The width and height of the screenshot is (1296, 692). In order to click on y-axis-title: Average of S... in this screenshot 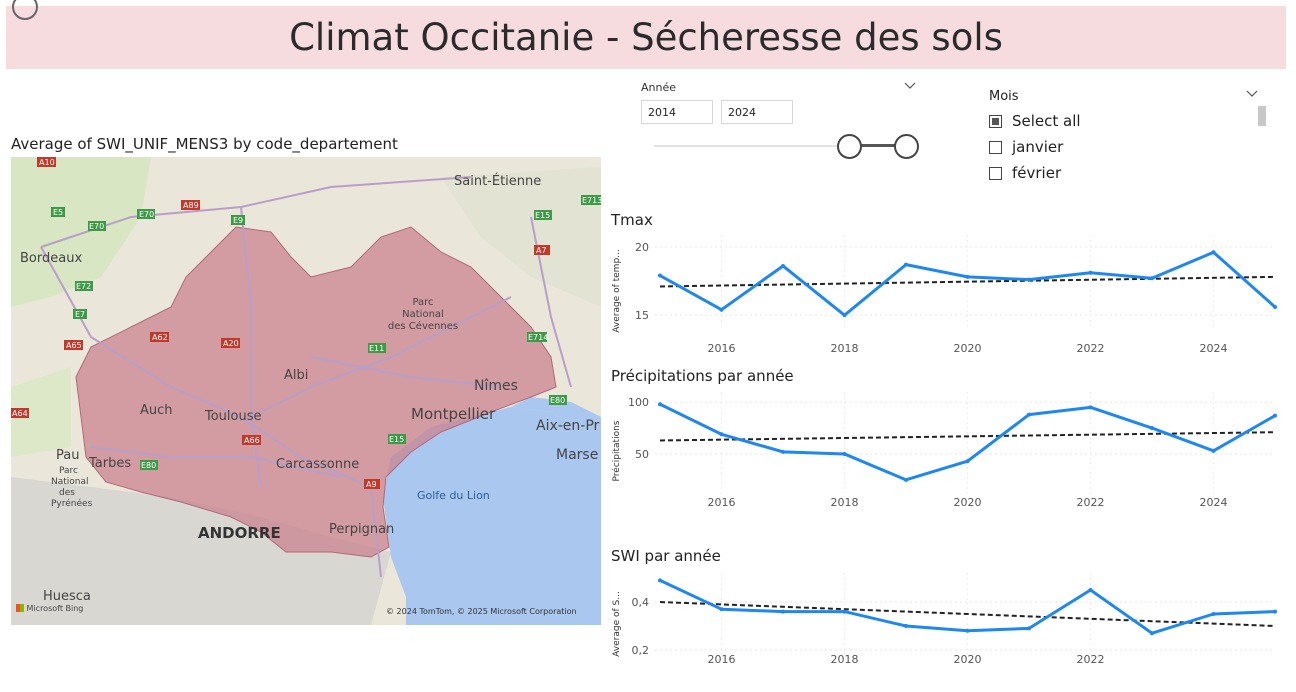, I will do `click(617, 624)`.